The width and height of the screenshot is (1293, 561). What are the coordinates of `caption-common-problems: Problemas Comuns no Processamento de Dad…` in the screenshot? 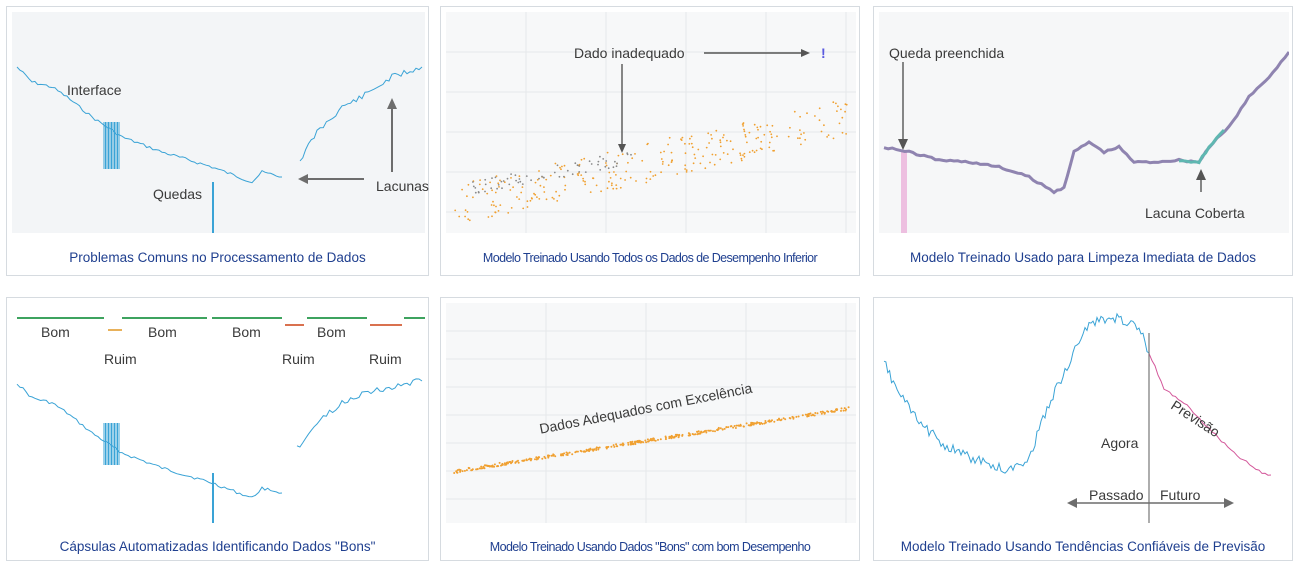 It's located at (217, 257).